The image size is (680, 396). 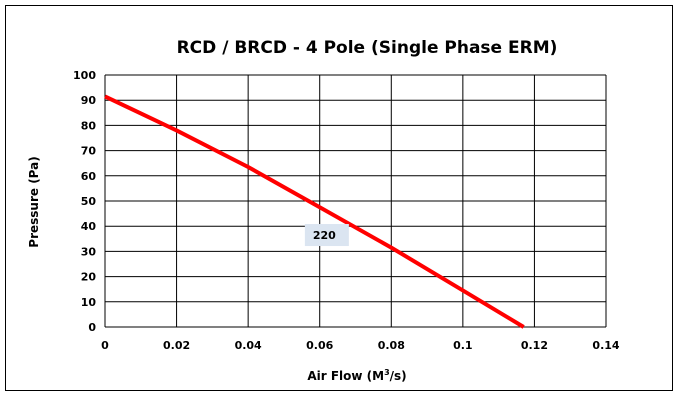 What do you see at coordinates (89, 201) in the screenshot?
I see `y-tick-label: 50` at bounding box center [89, 201].